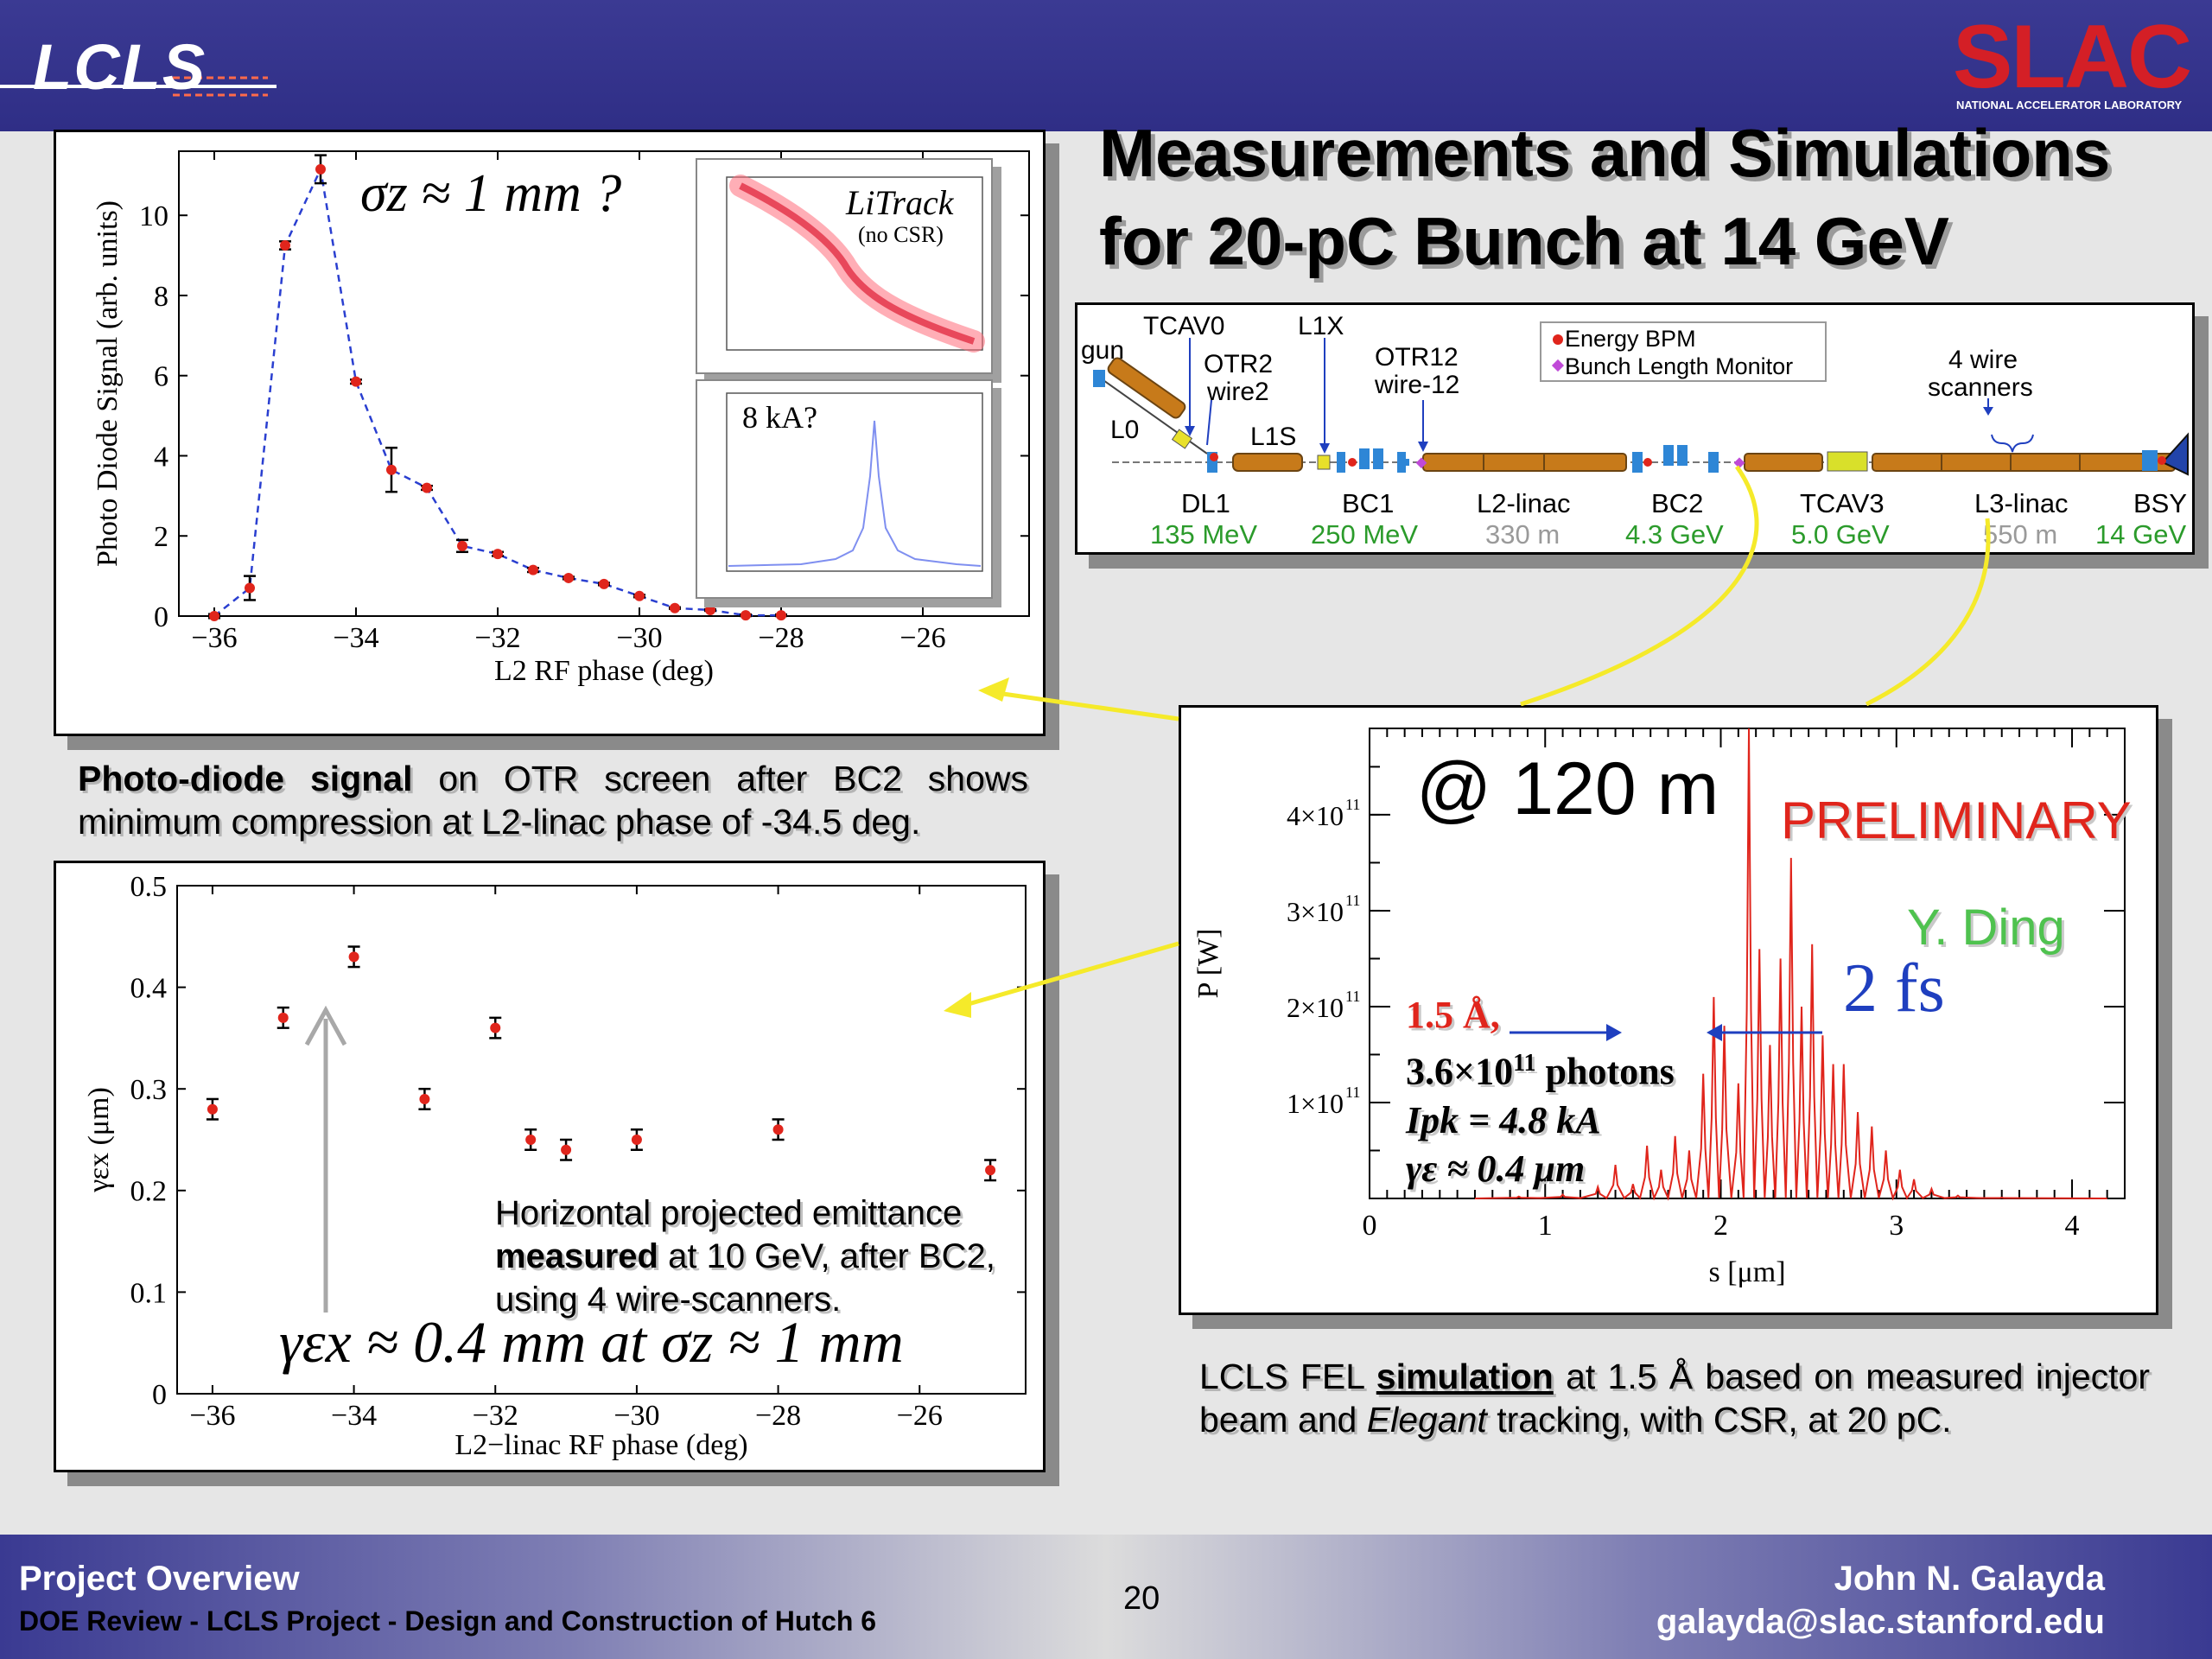 This screenshot has height=1659, width=2212. What do you see at coordinates (1524, 241) in the screenshot?
I see `slide-title-line2: for 20-pC Bunch at 14 GeV` at bounding box center [1524, 241].